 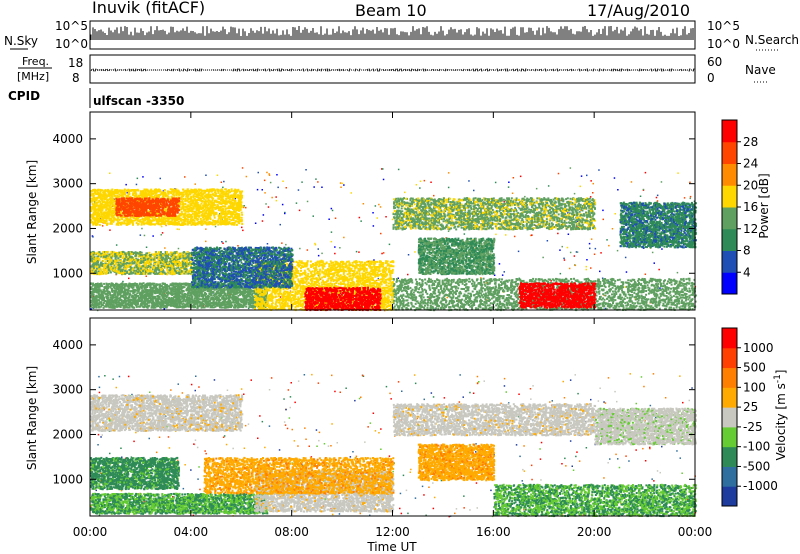 I want to click on freq-right-tick-bottom: 0, so click(x=711, y=78).